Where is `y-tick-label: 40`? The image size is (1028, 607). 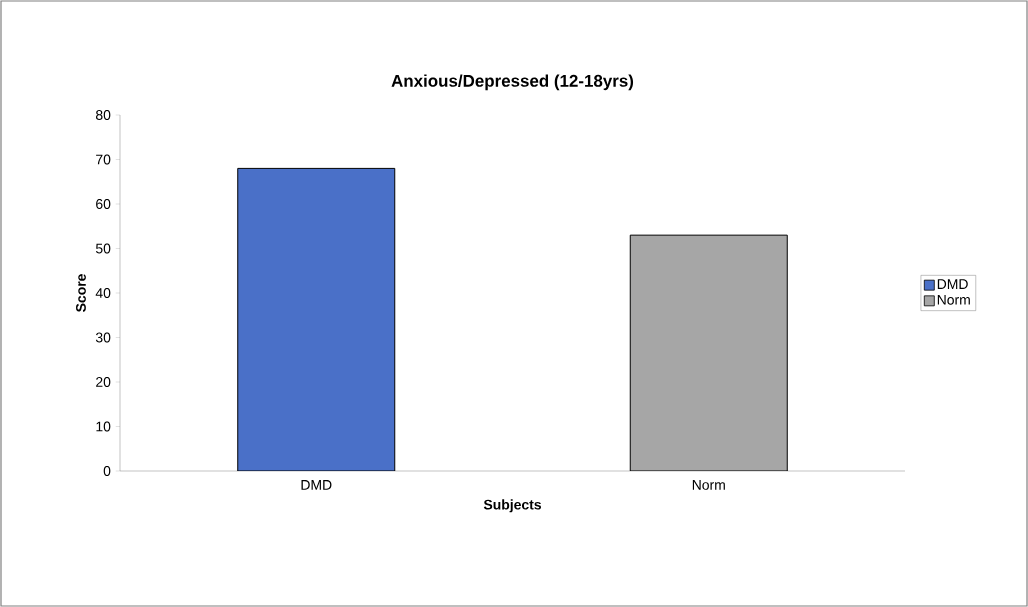 y-tick-label: 40 is located at coordinates (103, 293).